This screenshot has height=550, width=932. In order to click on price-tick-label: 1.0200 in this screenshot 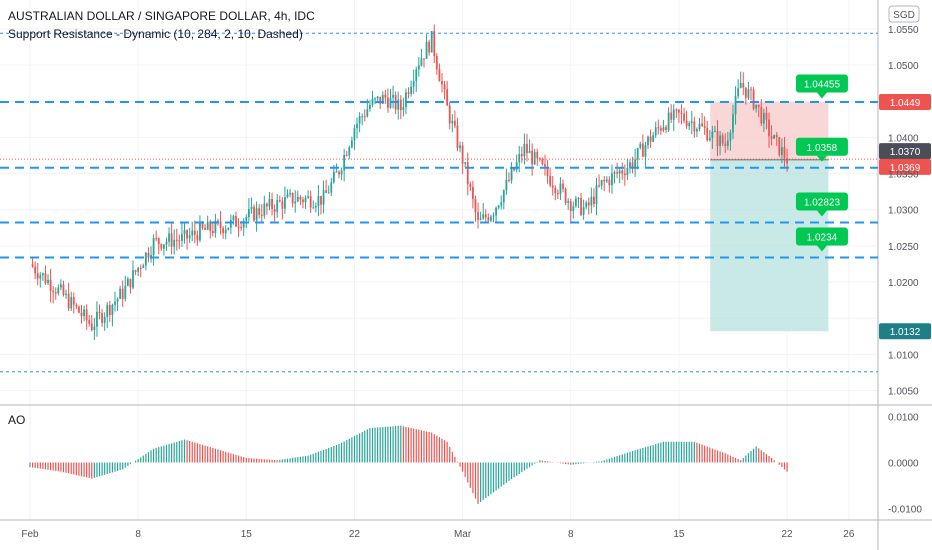, I will do `click(903, 283)`.